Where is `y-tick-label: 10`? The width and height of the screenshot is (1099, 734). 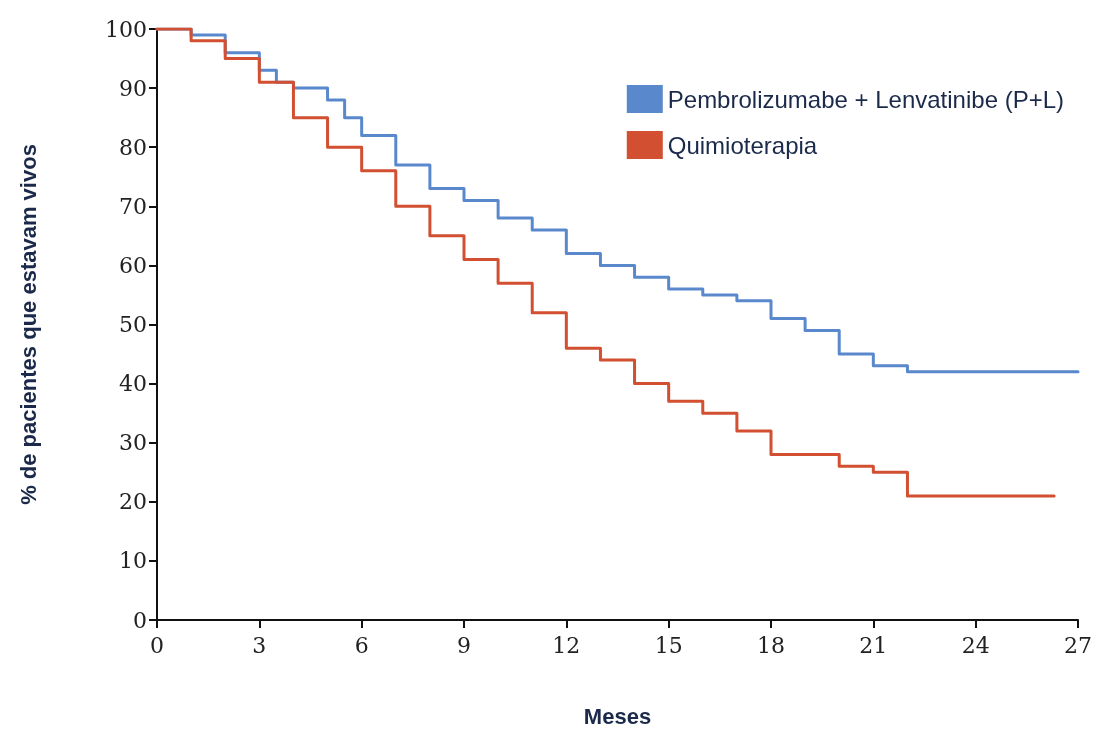
y-tick-label: 10 is located at coordinates (133, 561).